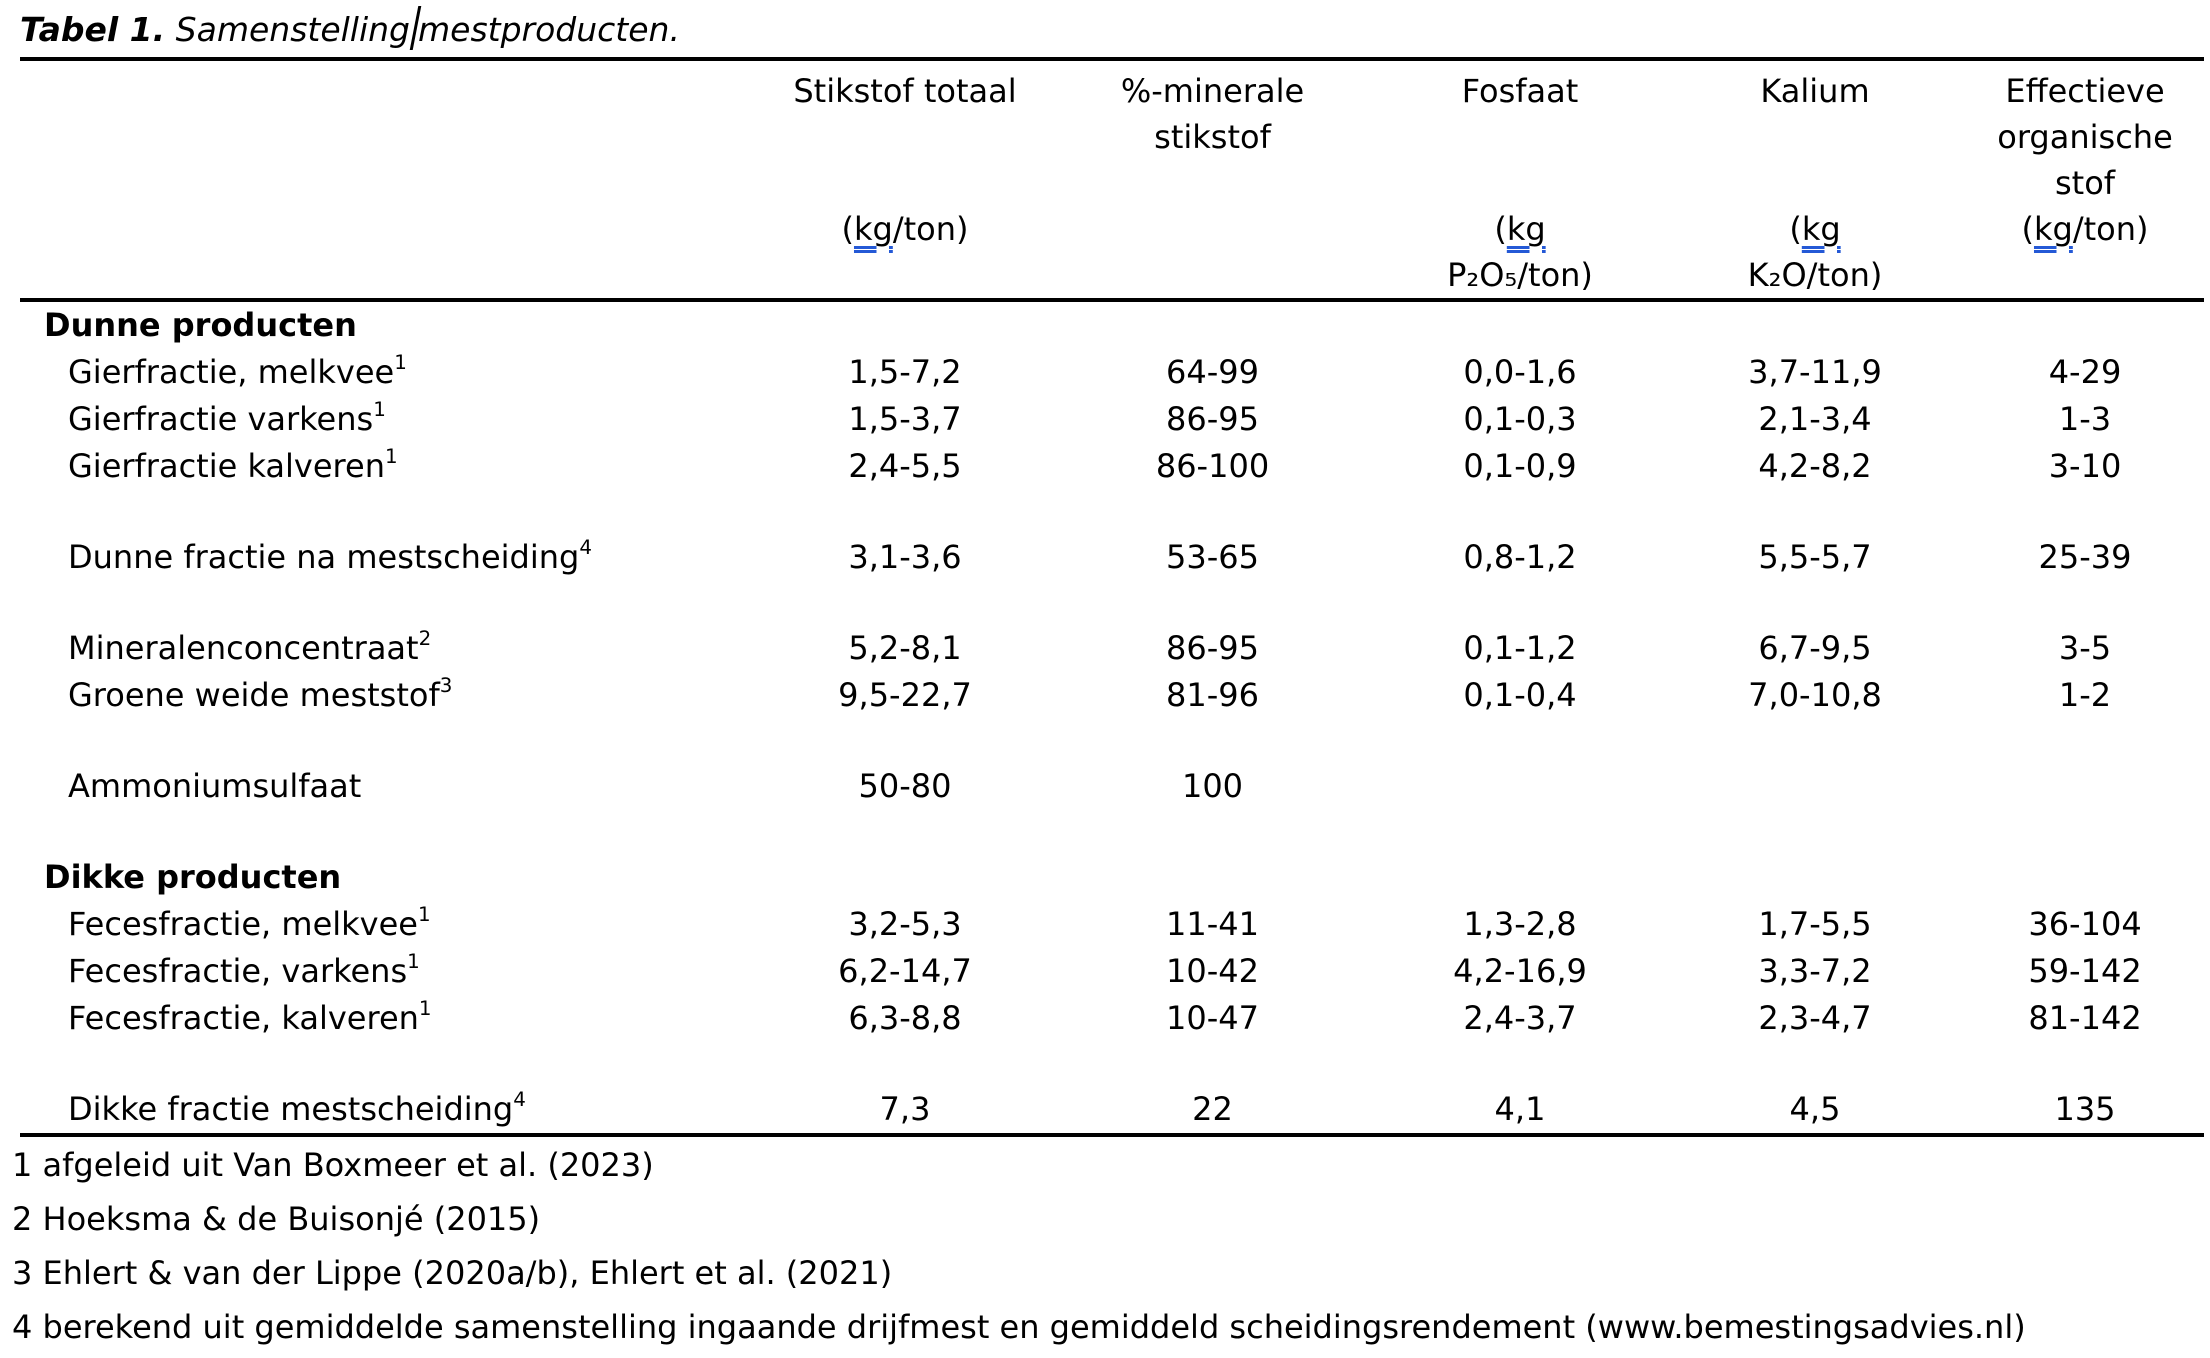  I want to click on table-cell: 2,4-5,5, so click(905, 466).